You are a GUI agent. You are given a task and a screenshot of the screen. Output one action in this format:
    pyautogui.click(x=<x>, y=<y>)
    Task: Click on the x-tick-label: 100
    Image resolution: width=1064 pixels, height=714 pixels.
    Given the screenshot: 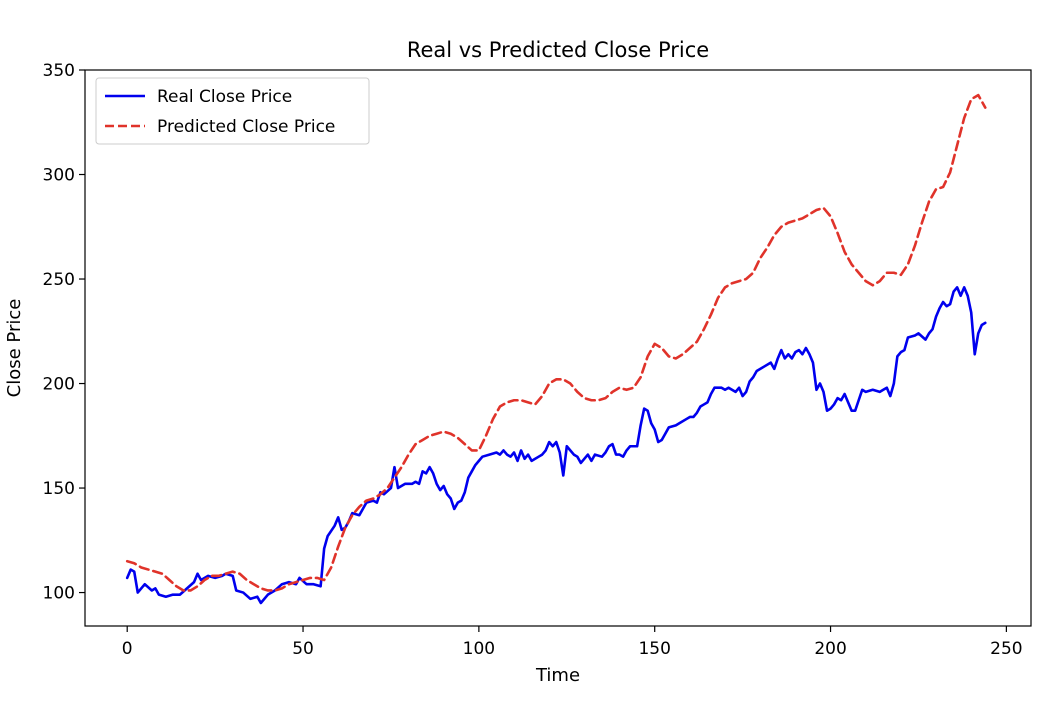 What is the action you would take?
    pyautogui.click(x=479, y=649)
    